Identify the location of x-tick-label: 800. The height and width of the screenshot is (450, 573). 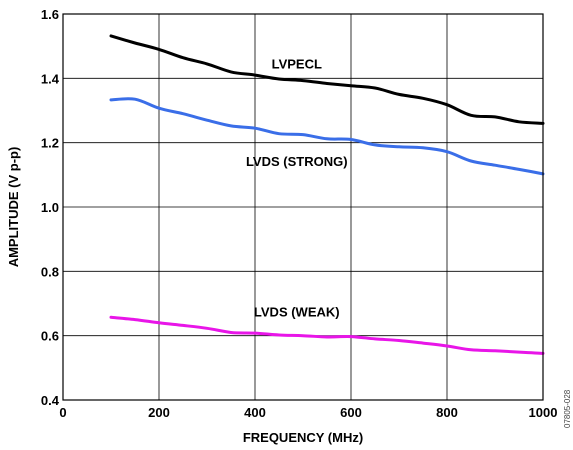
(447, 412).